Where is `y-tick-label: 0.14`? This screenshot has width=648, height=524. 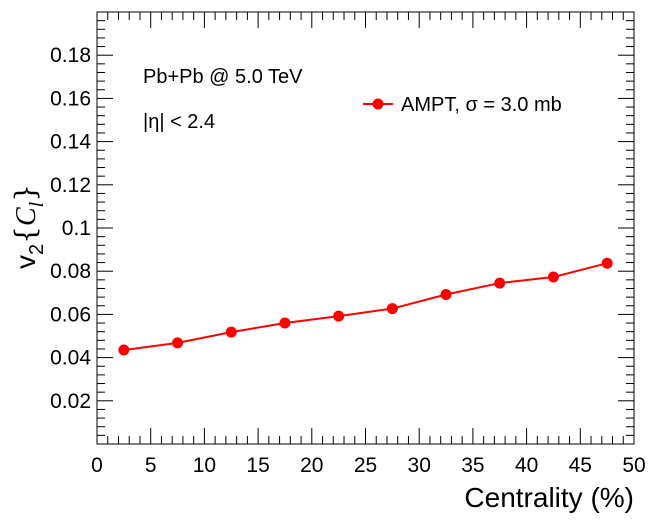
y-tick-label: 0.14 is located at coordinates (70, 142).